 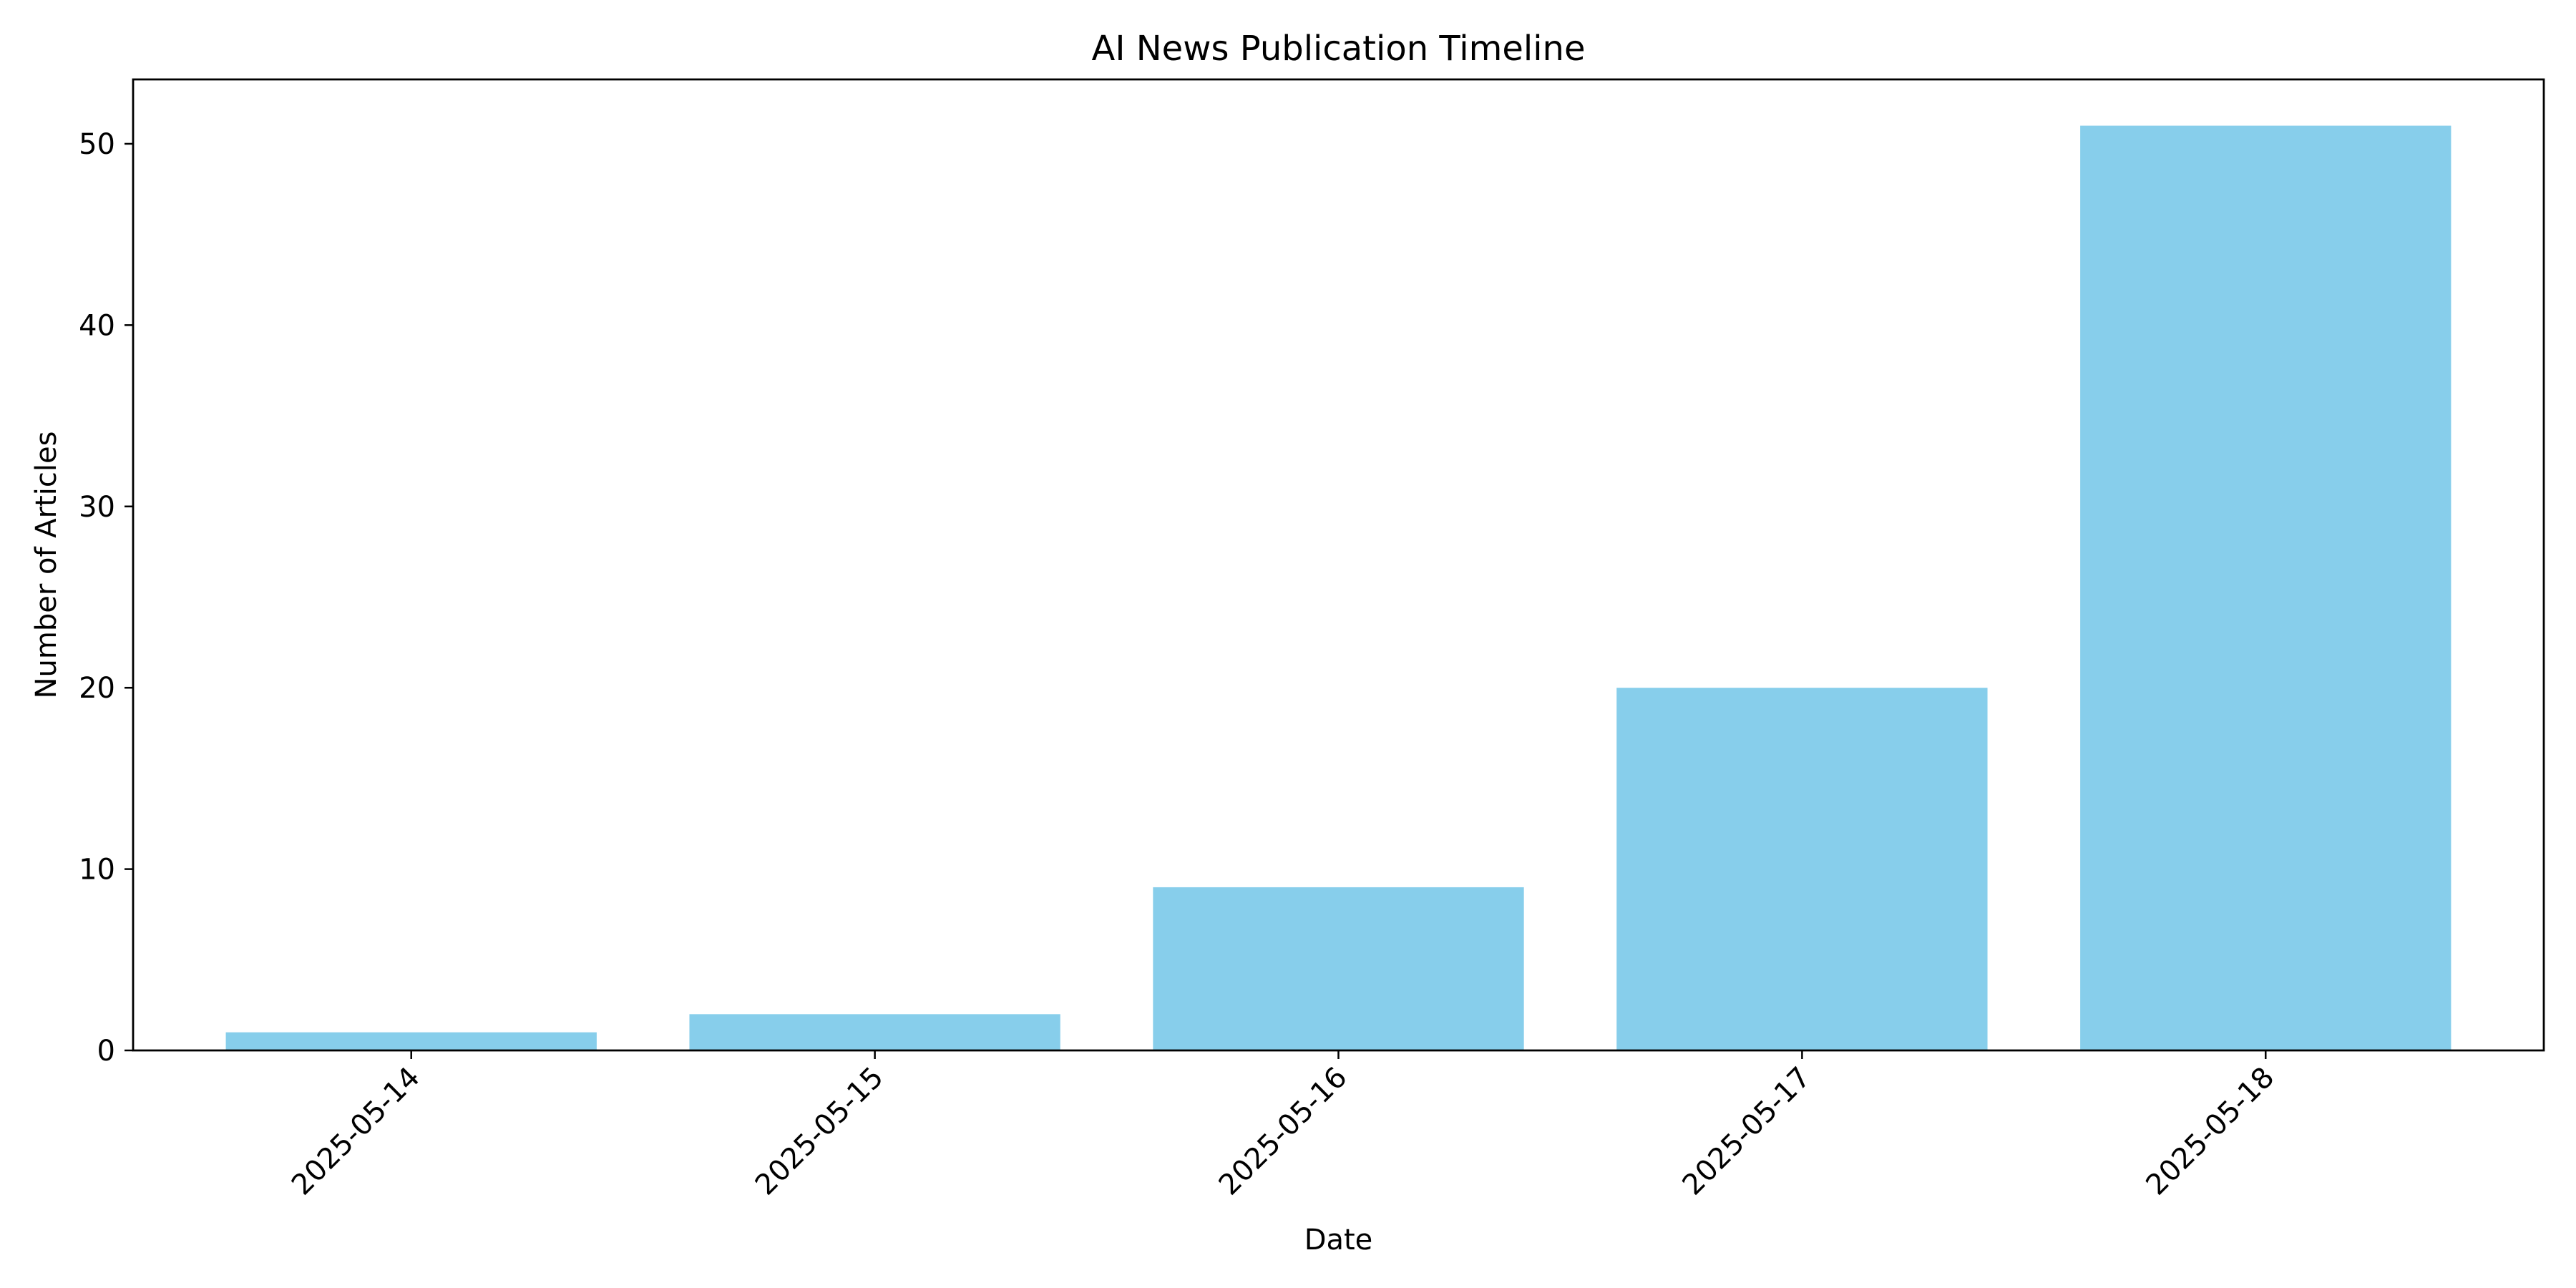 I want to click on x-axis-label: Date, so click(x=1338, y=1240).